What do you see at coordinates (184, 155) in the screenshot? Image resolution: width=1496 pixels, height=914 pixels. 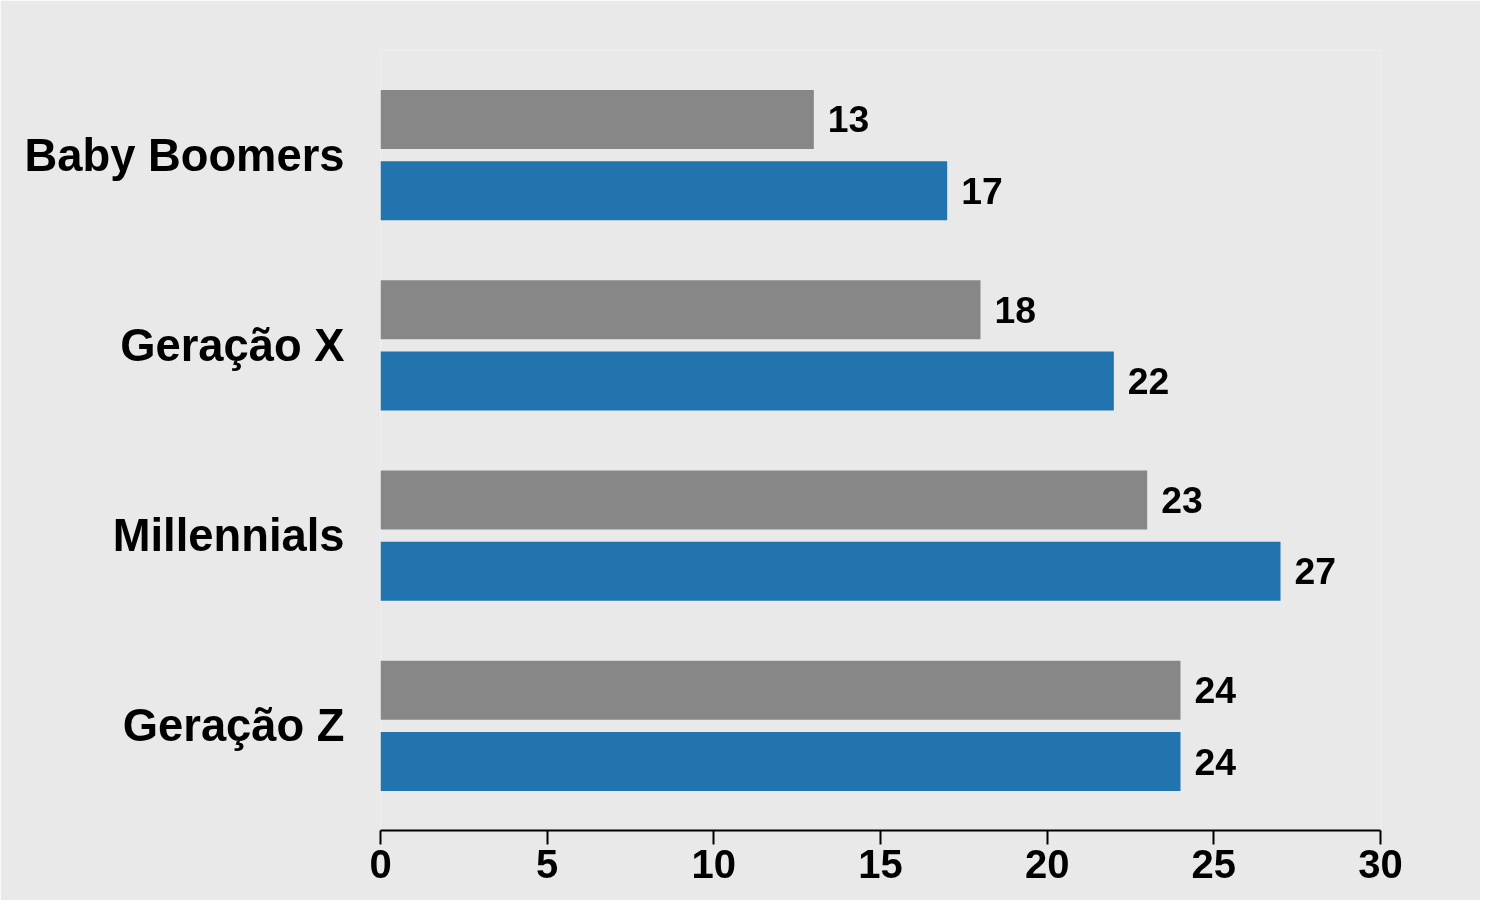 I see `y-tick-label: Baby Boomers` at bounding box center [184, 155].